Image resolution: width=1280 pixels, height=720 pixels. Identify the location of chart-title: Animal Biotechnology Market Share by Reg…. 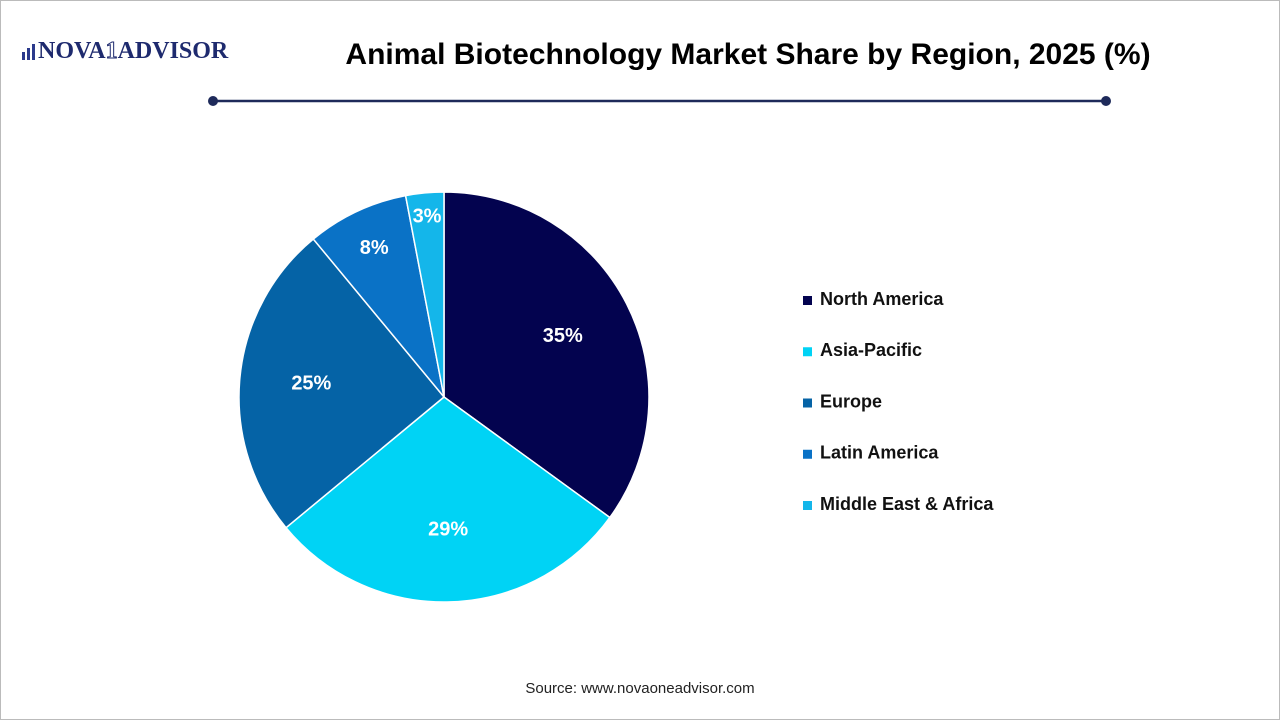
(747, 54).